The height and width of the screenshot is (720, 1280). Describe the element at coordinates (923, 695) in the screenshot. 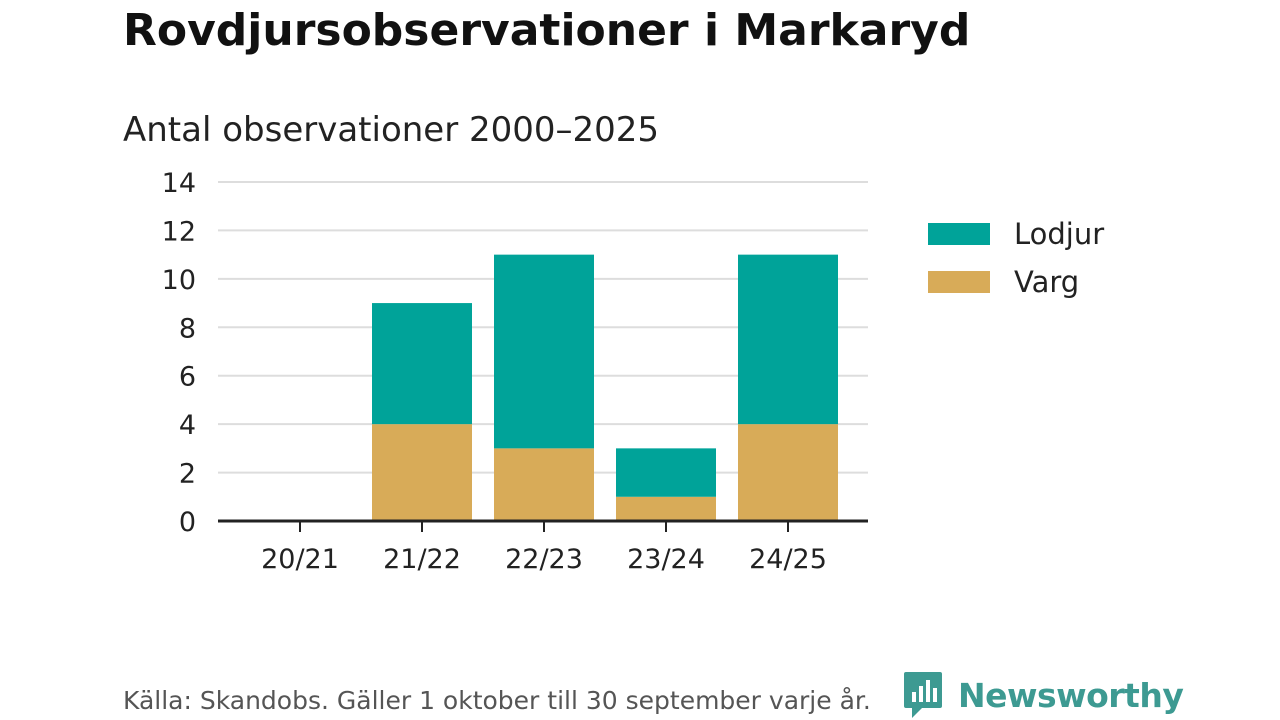

I see `newsworthy-logo-icon` at that location.